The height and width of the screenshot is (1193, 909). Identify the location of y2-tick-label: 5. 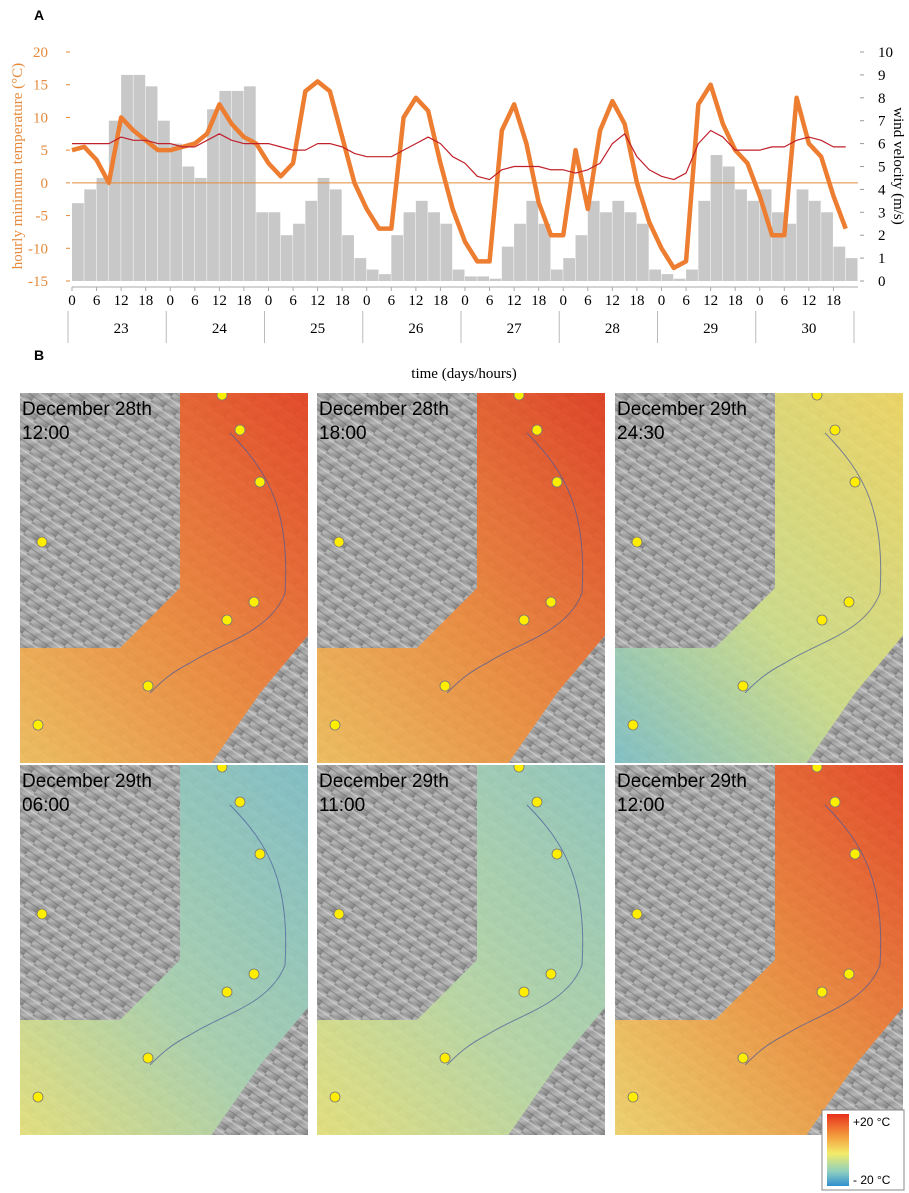
(882, 168).